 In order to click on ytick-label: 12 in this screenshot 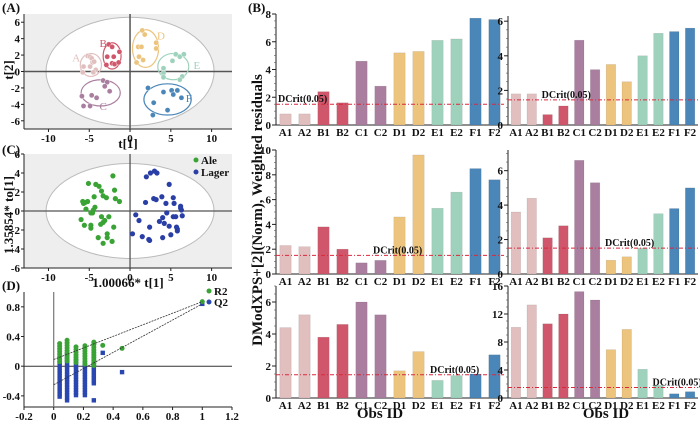, I will do `click(498, 315)`.